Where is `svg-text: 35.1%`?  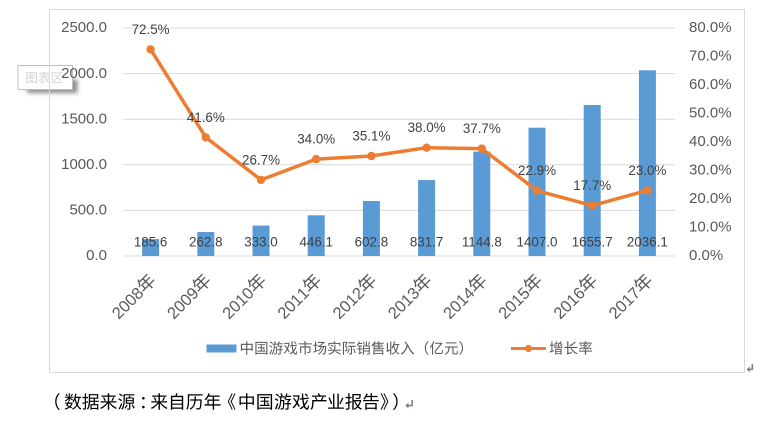 svg-text: 35.1% is located at coordinates (371, 136).